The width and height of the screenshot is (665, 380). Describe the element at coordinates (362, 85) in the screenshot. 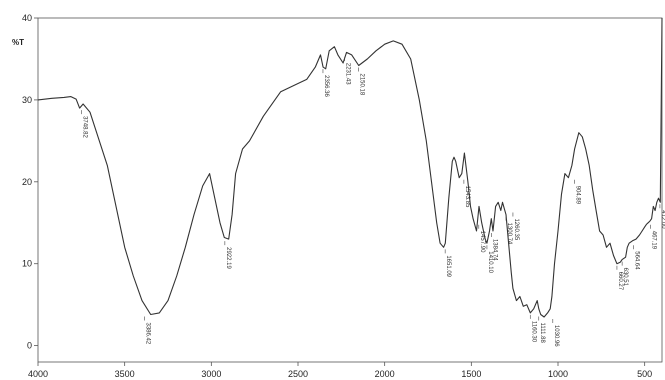

I see `peak-label: 2150.18` at that location.